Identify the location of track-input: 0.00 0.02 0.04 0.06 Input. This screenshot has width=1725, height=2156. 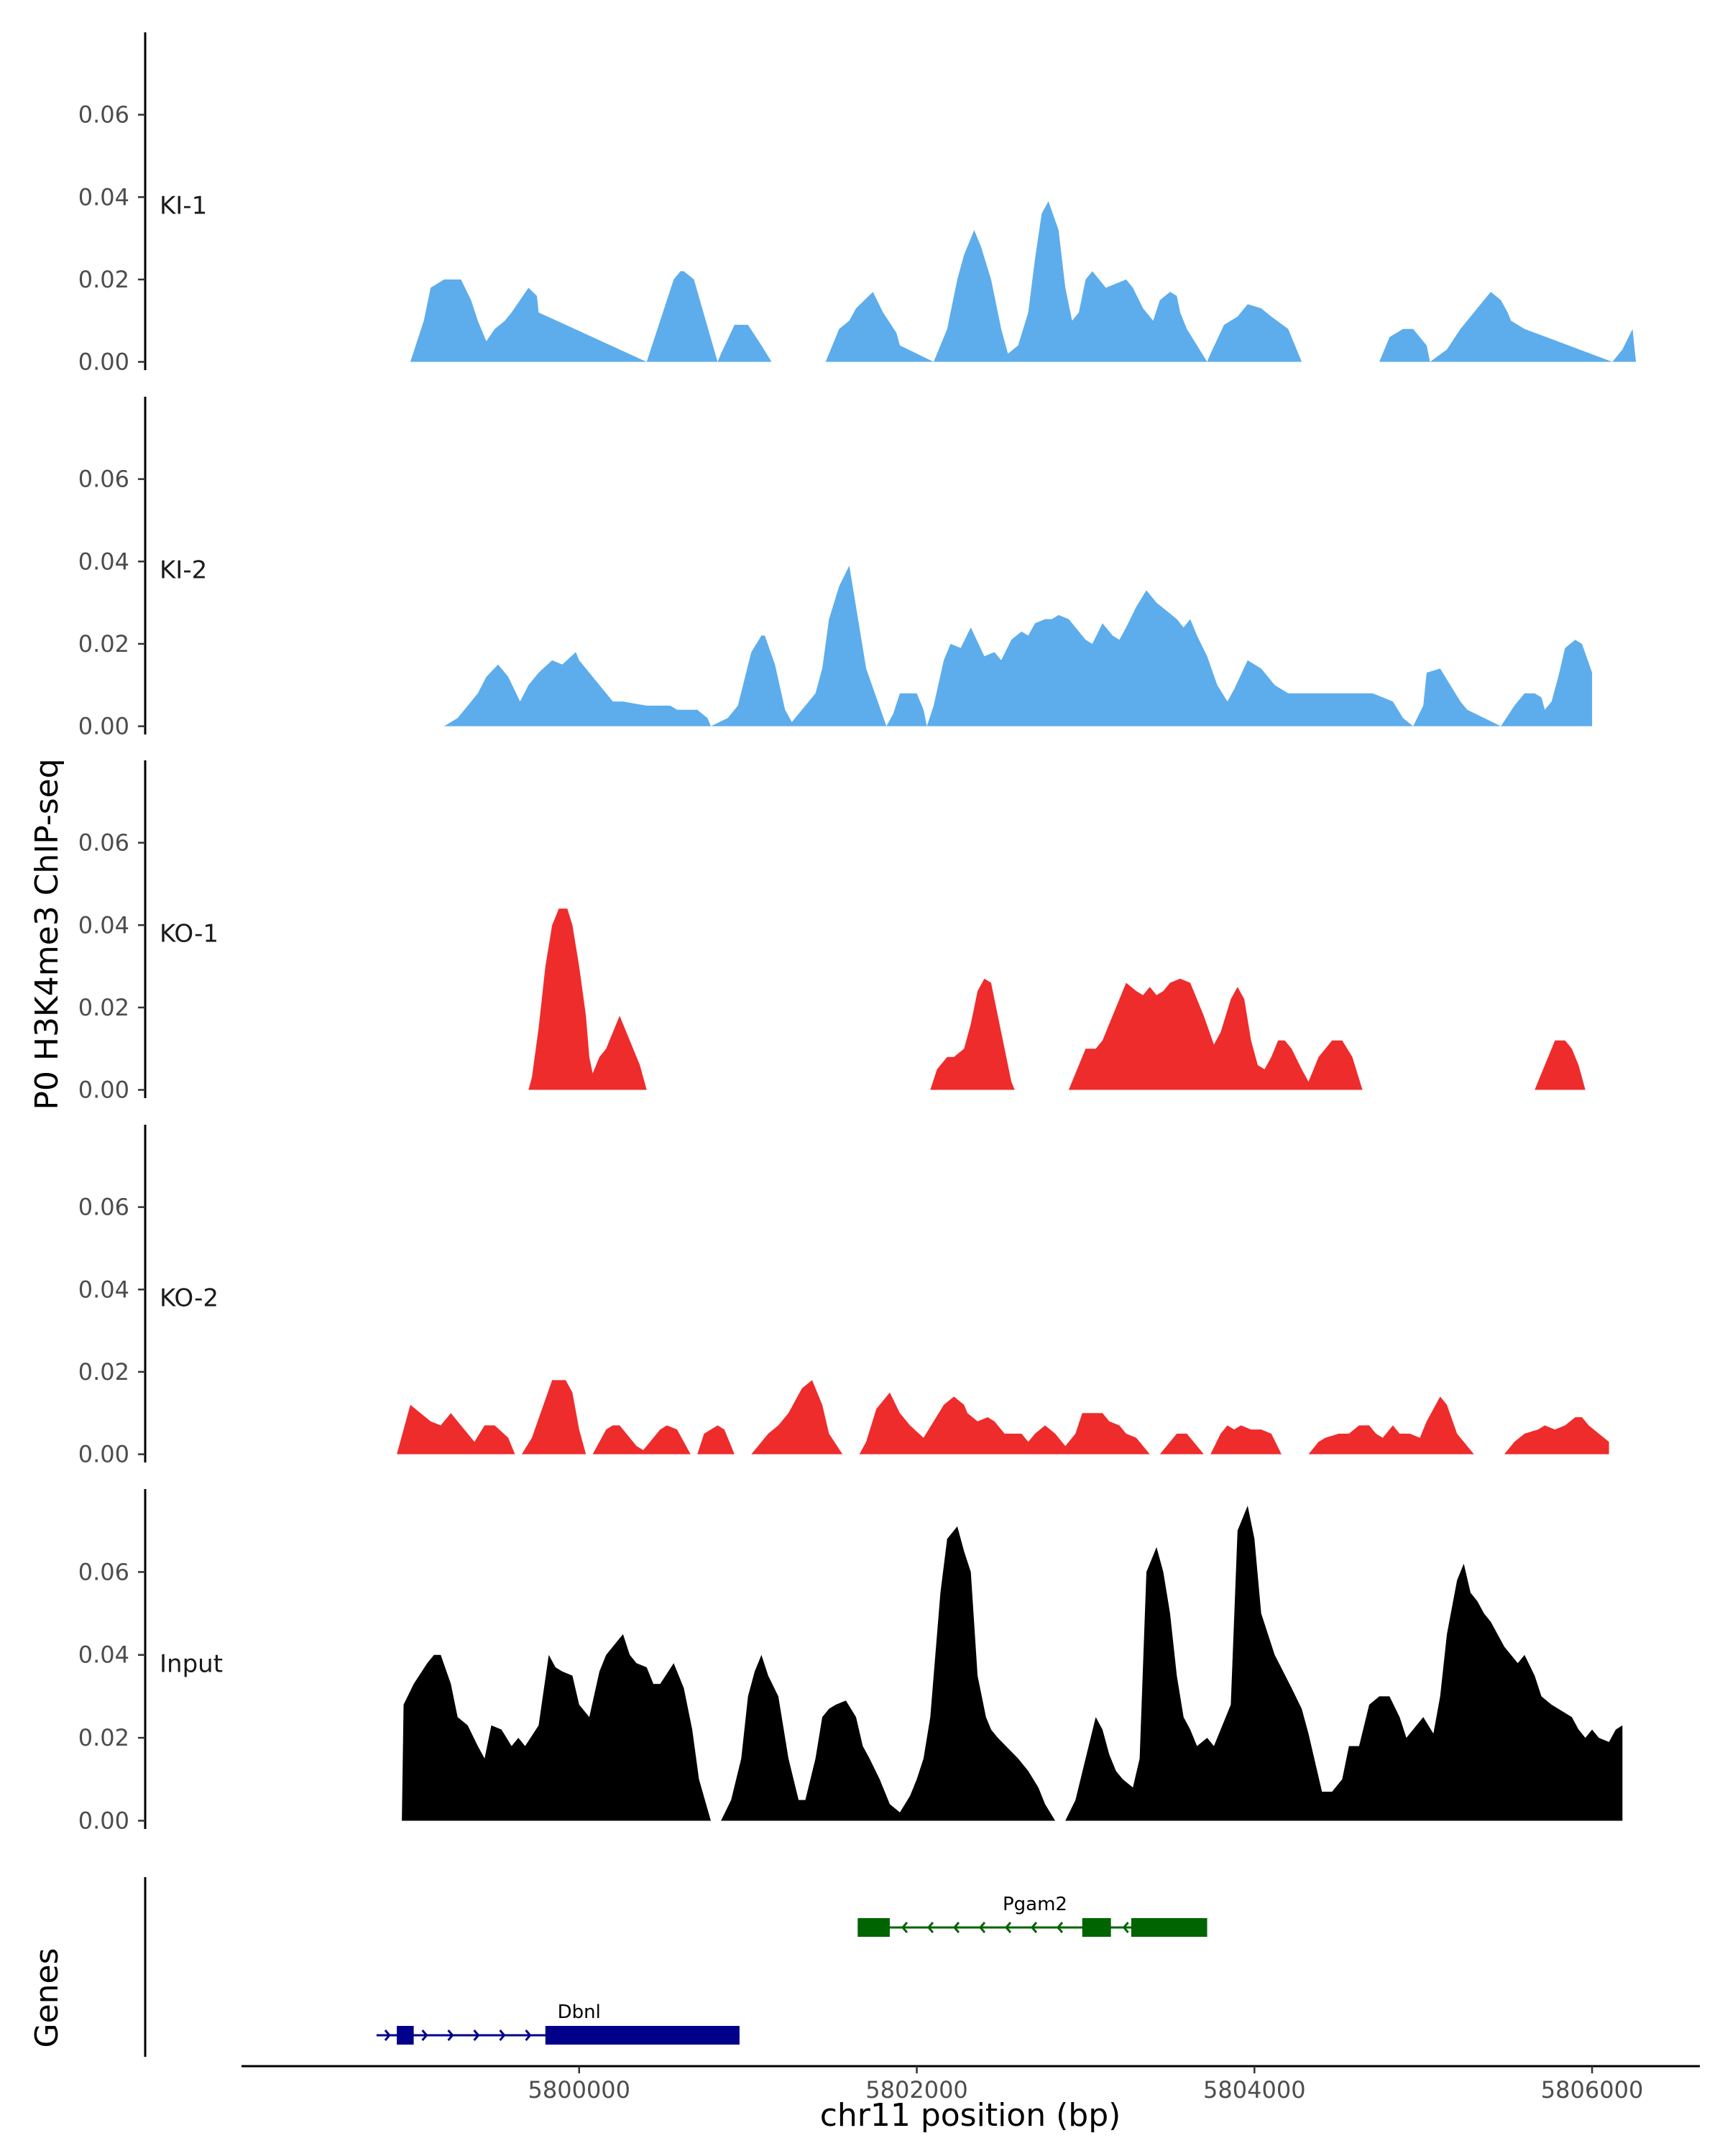
(850, 1661).